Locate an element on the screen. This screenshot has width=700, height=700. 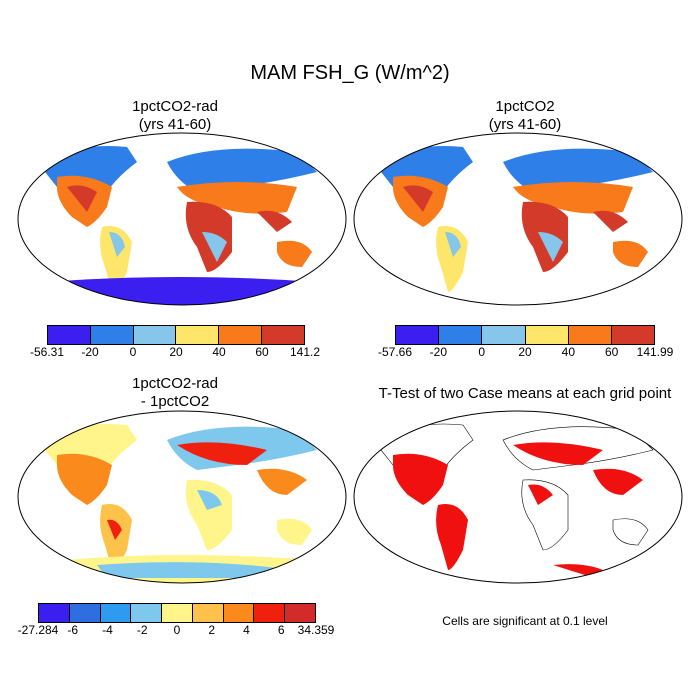
colorbar-tick-label: 34.359 is located at coordinates (316, 630).